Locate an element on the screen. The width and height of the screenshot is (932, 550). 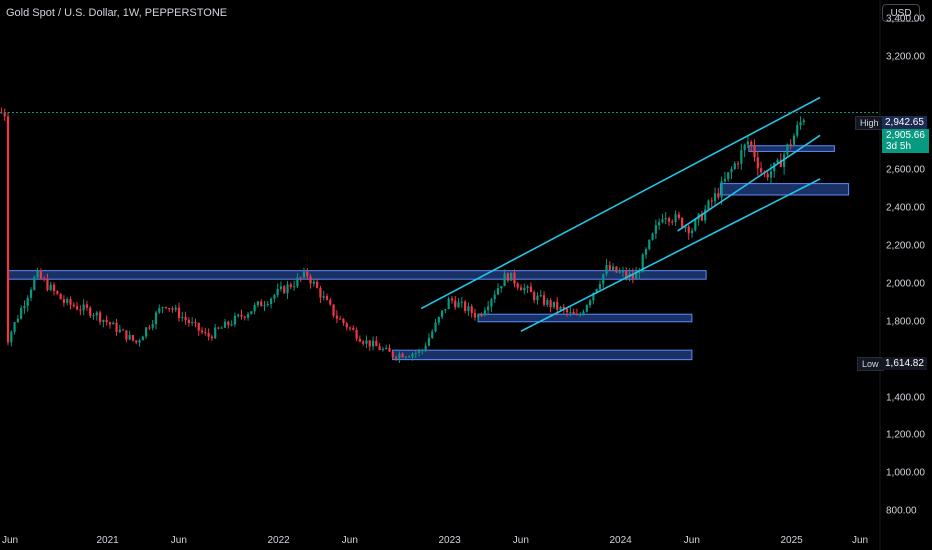
time-tick-label: 2024 is located at coordinates (620, 540).